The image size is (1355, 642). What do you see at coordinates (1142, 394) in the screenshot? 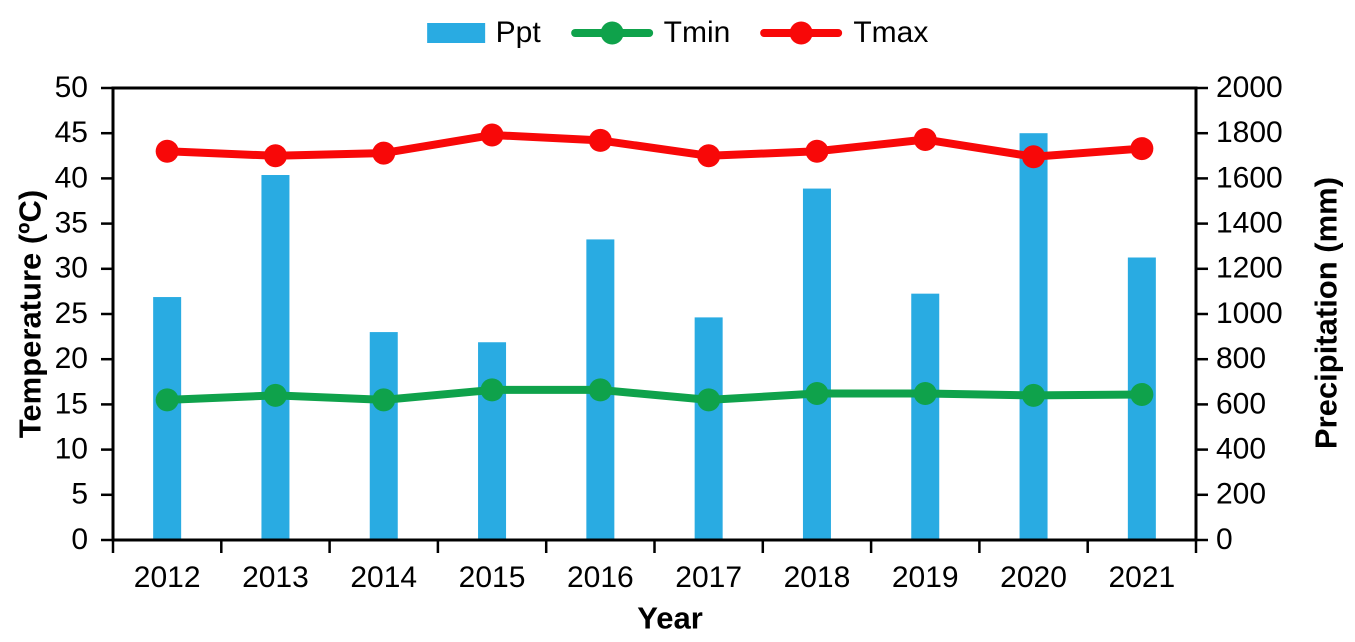
I see `tmin-point-2021` at bounding box center [1142, 394].